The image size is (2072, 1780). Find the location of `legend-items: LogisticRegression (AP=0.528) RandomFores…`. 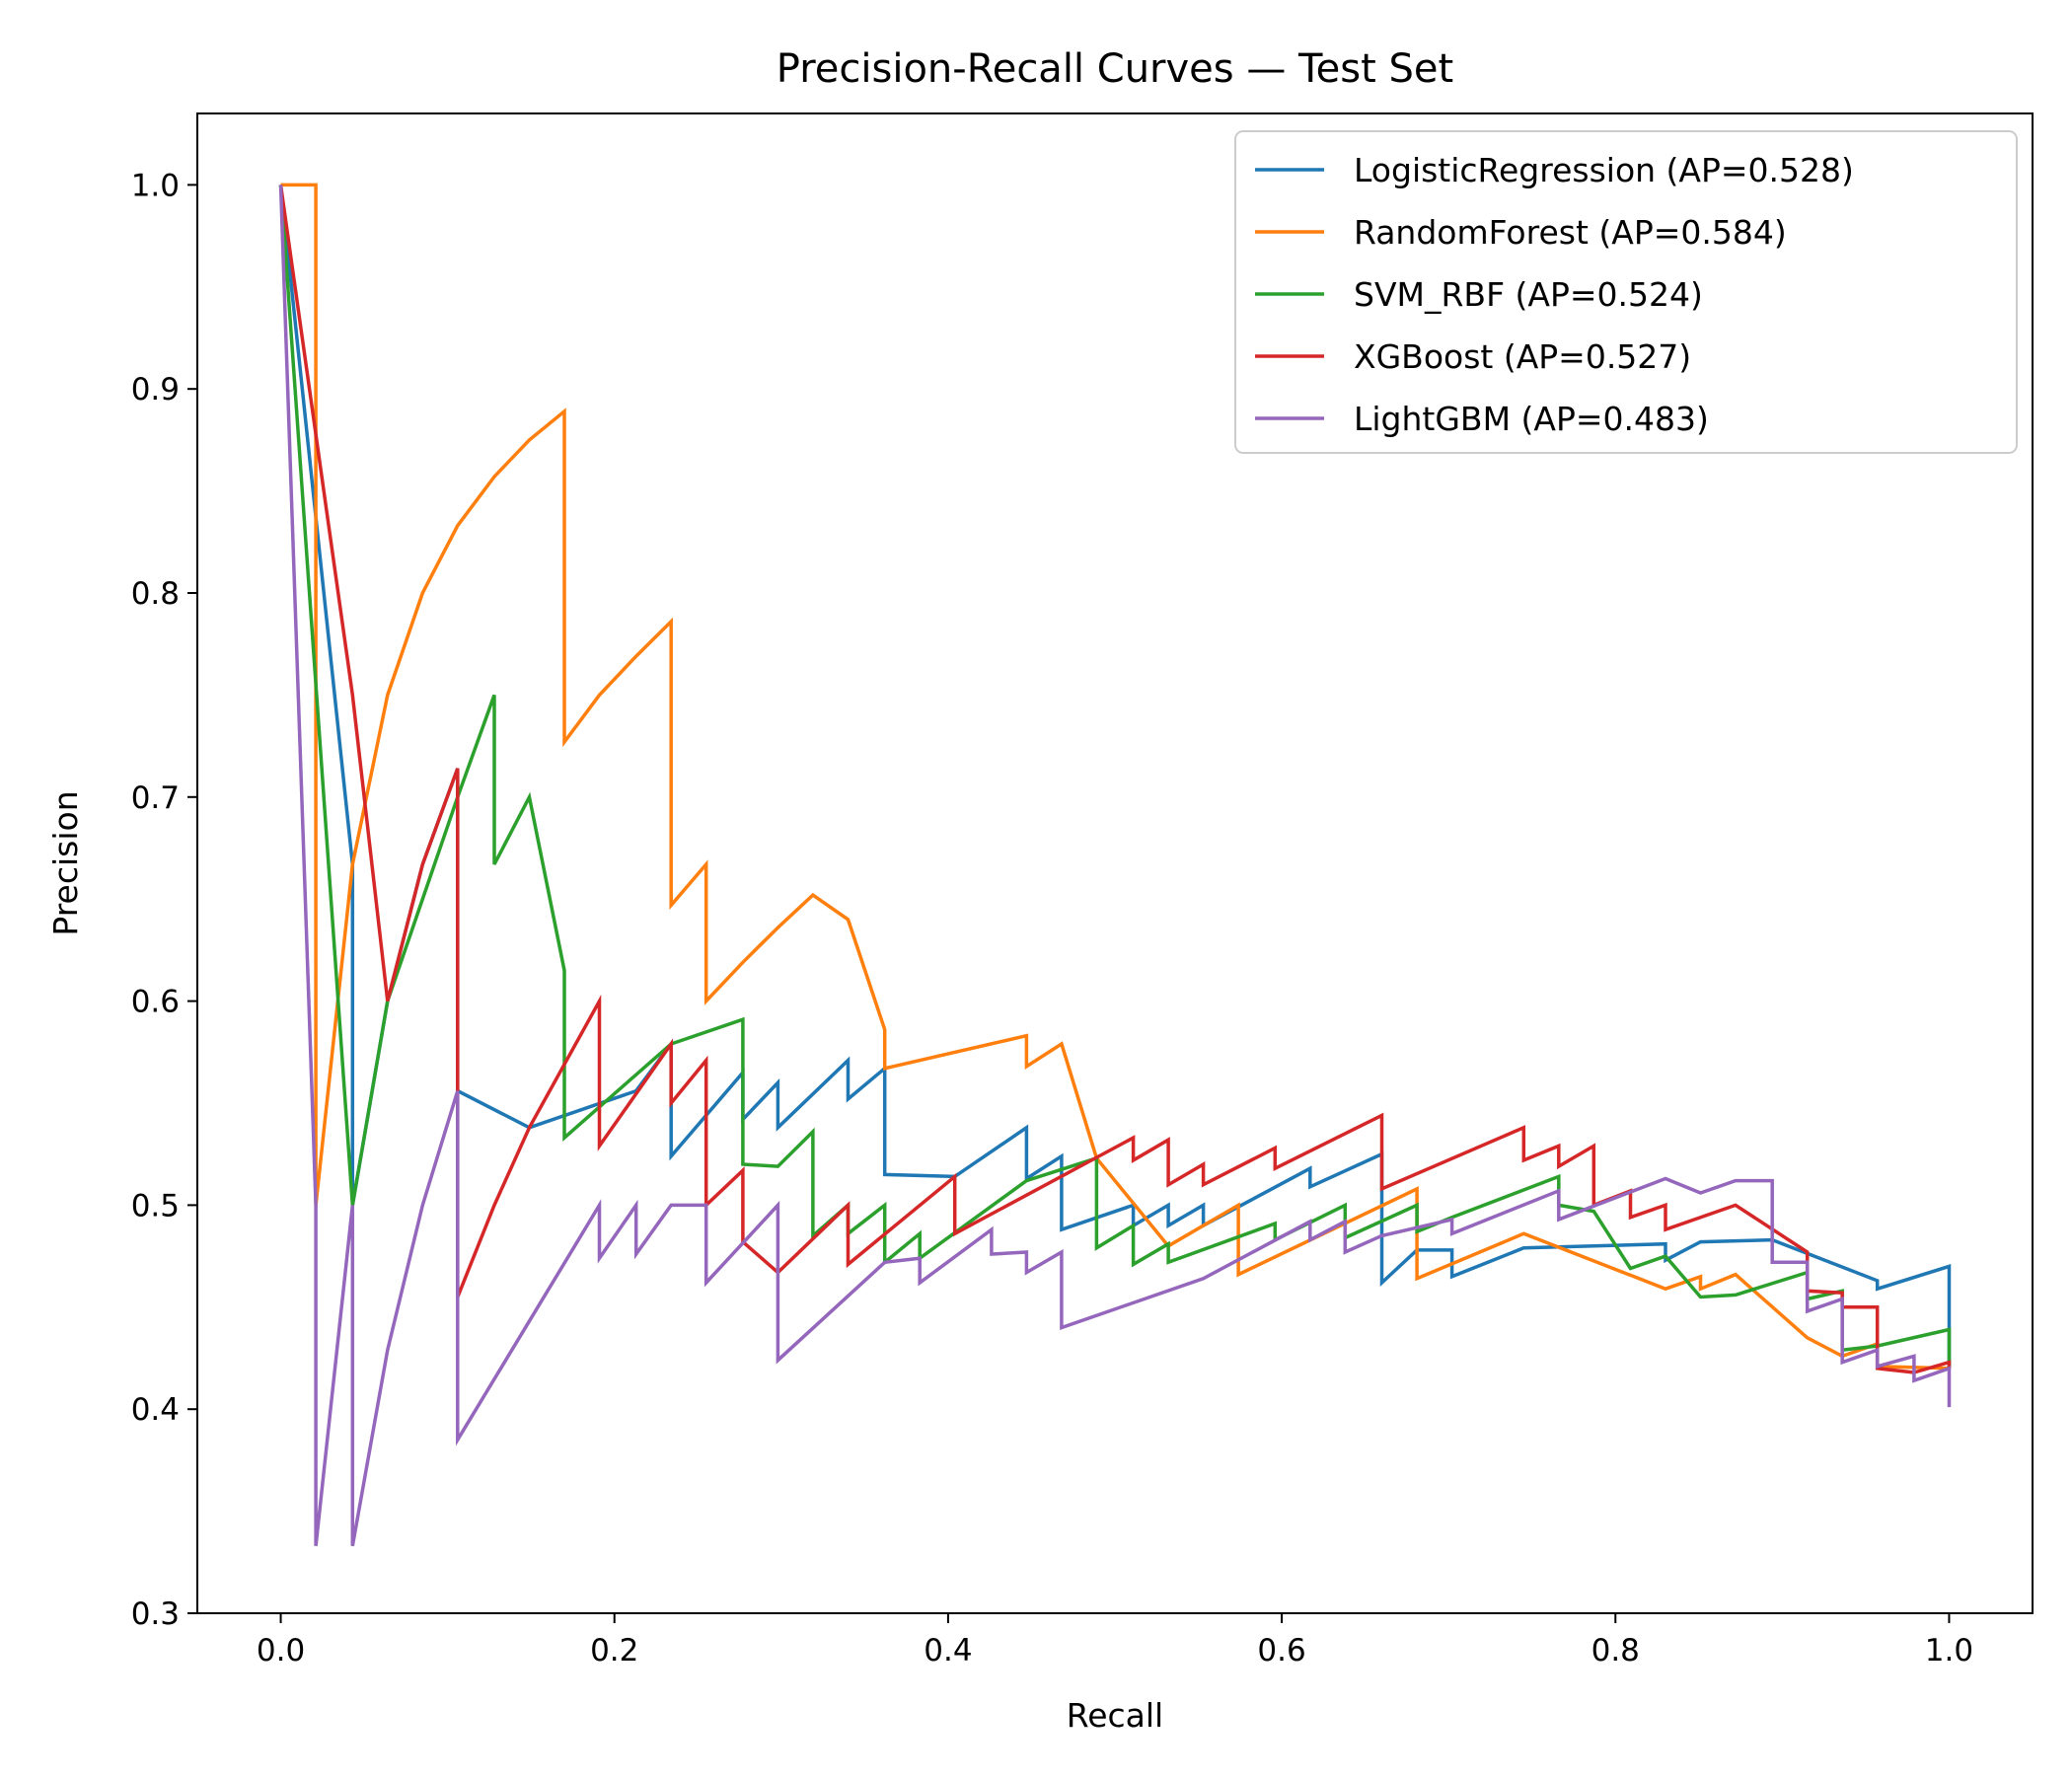

legend-items: LogisticRegression (AP=0.528) RandomFores… is located at coordinates (1555, 294).